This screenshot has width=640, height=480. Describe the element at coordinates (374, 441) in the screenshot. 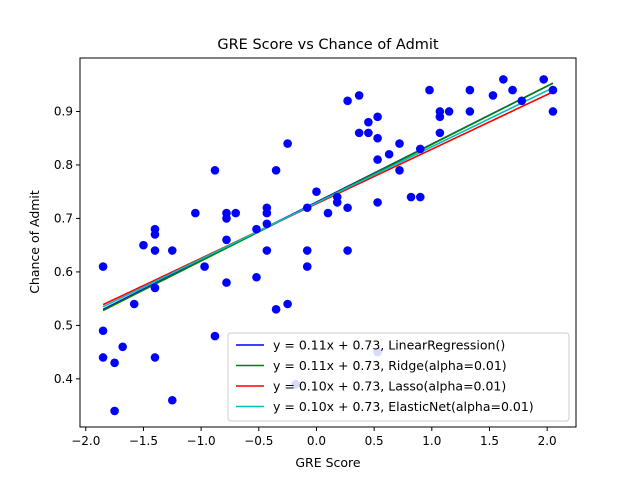

I see `x-tick-label-5: 0.5` at that location.